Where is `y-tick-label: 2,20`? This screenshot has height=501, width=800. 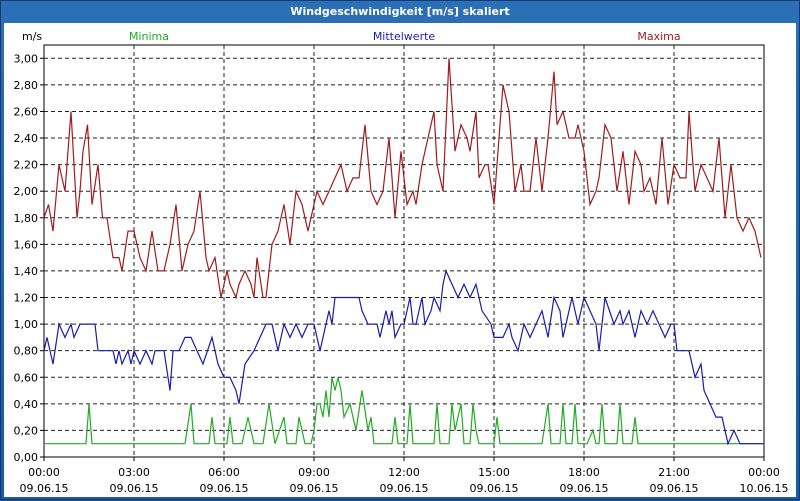 y-tick-label: 2,20 is located at coordinates (26, 165).